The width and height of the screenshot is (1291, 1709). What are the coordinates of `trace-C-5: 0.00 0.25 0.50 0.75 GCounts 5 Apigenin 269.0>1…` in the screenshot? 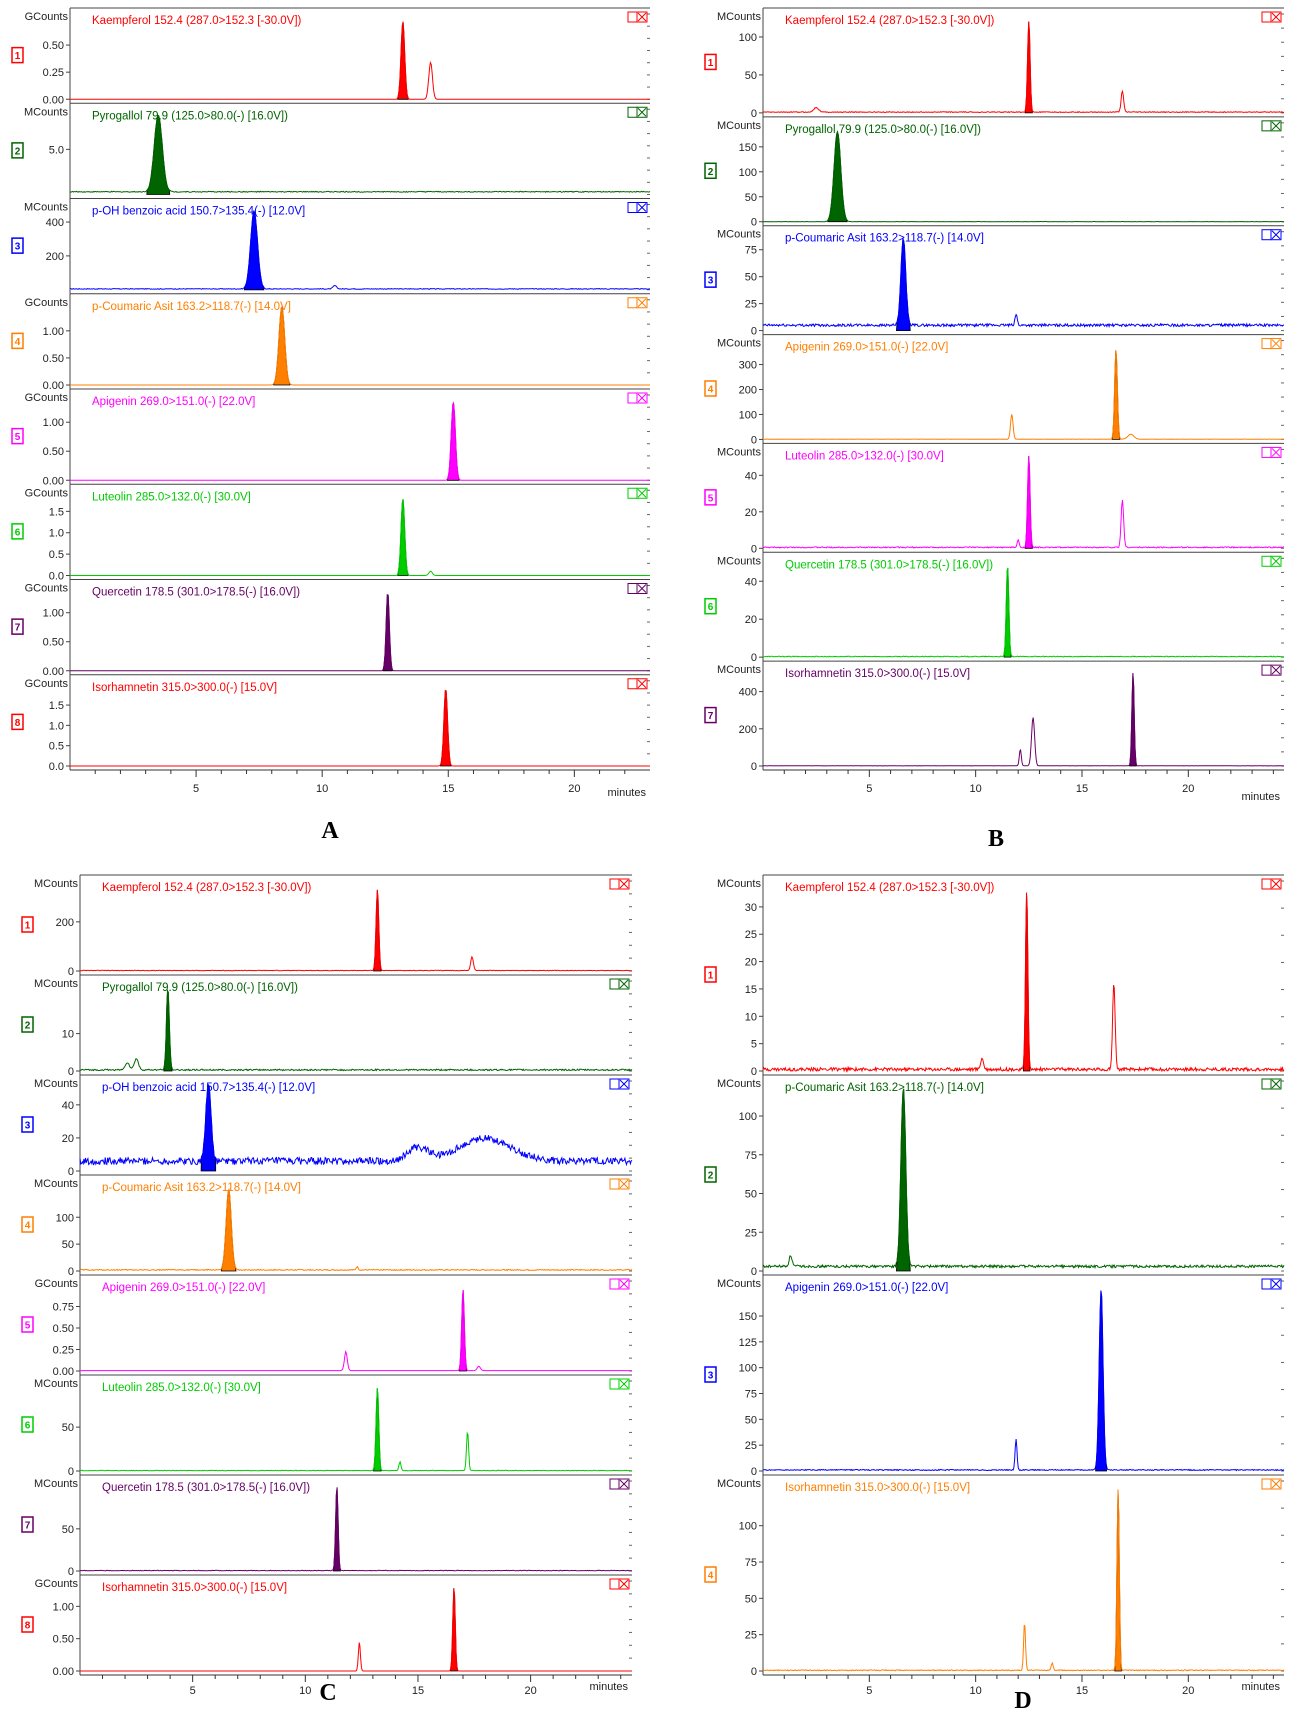 It's located at (326, 1326).